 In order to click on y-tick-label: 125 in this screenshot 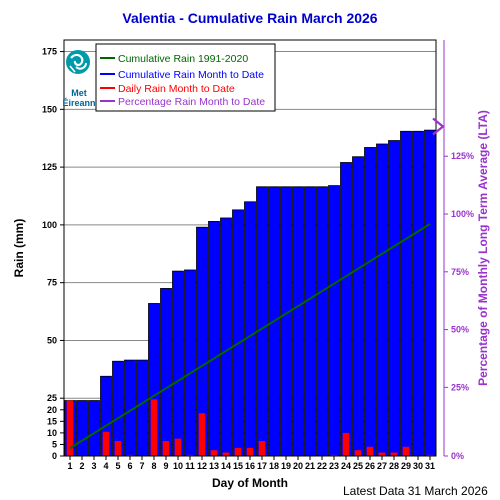, I will do `click(49, 167)`.